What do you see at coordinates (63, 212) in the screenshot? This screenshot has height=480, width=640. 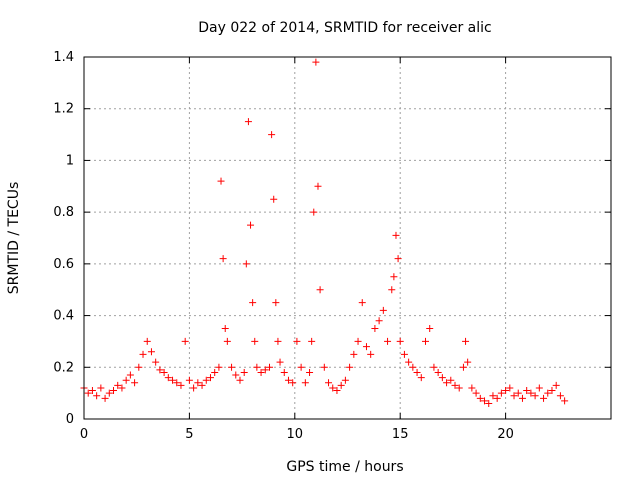 I see `y-tick-label: 0.8` at bounding box center [63, 212].